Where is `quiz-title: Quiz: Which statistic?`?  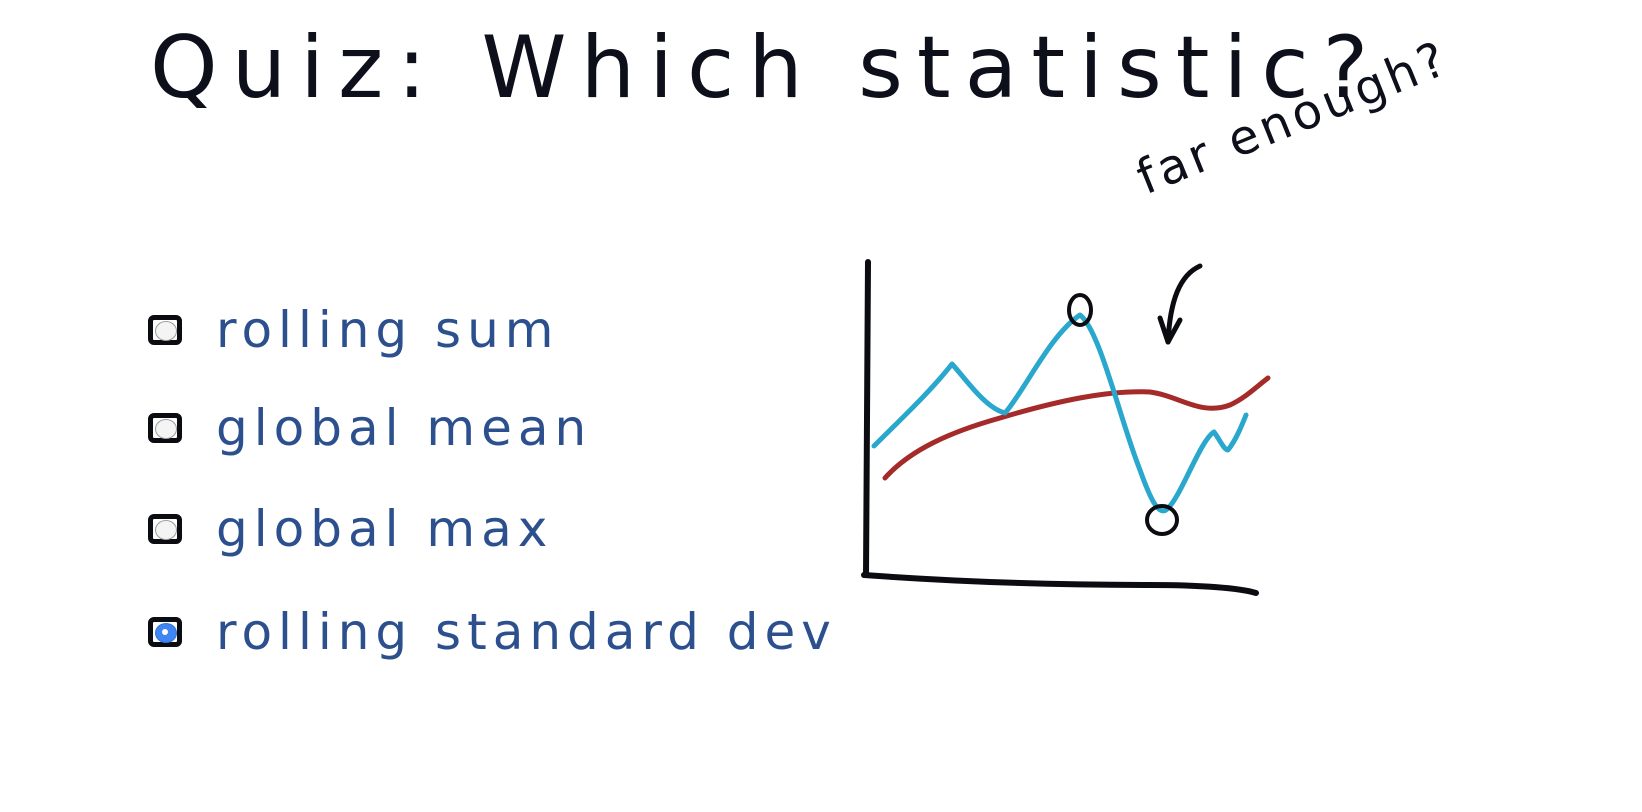 quiz-title: Quiz: Which statistic? is located at coordinates (766, 68).